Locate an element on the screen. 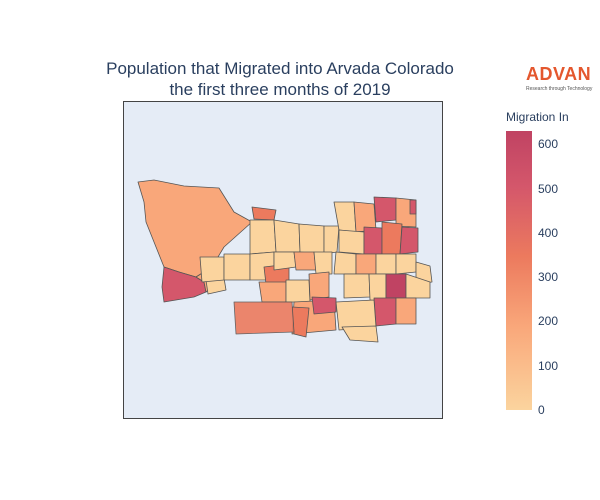 This screenshot has height=500, width=600. region-e14 is located at coordinates (357, 286).